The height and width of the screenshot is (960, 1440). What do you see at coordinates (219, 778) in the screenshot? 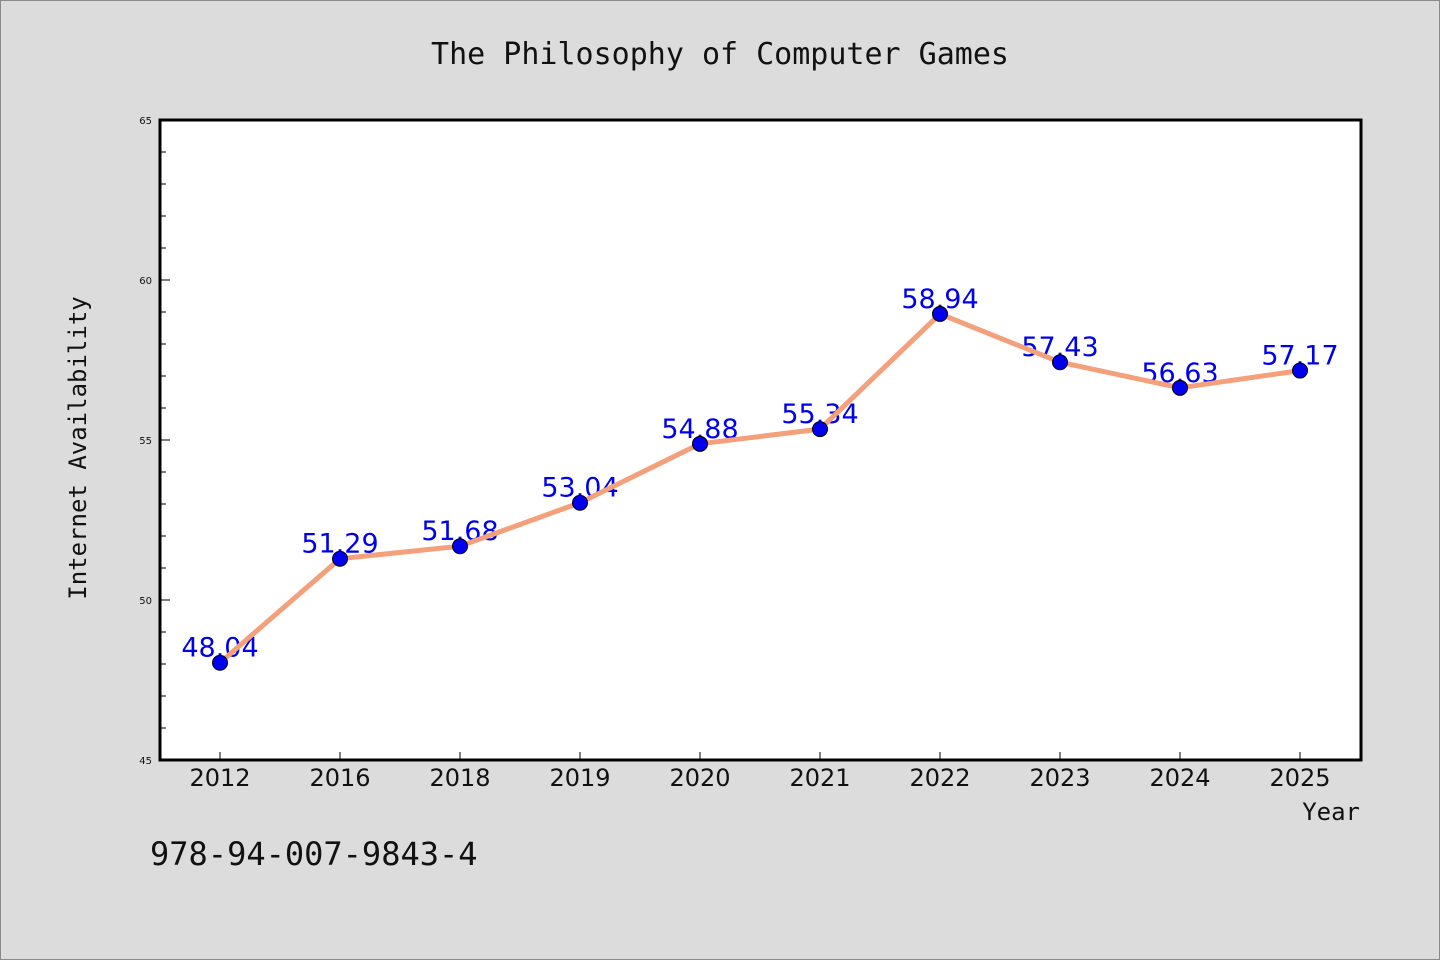
I see `x-tick-label: 2012` at bounding box center [219, 778].